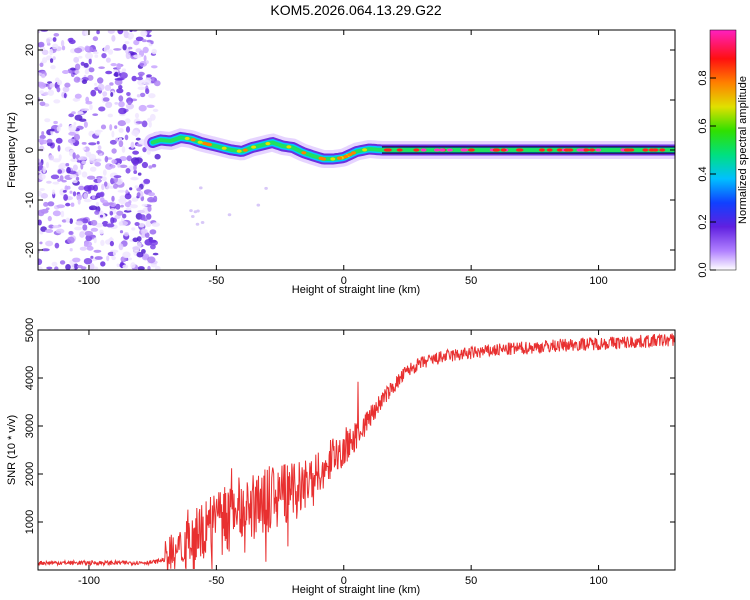  What do you see at coordinates (30, 426) in the screenshot?
I see `y-tick-label: 3000` at bounding box center [30, 426].